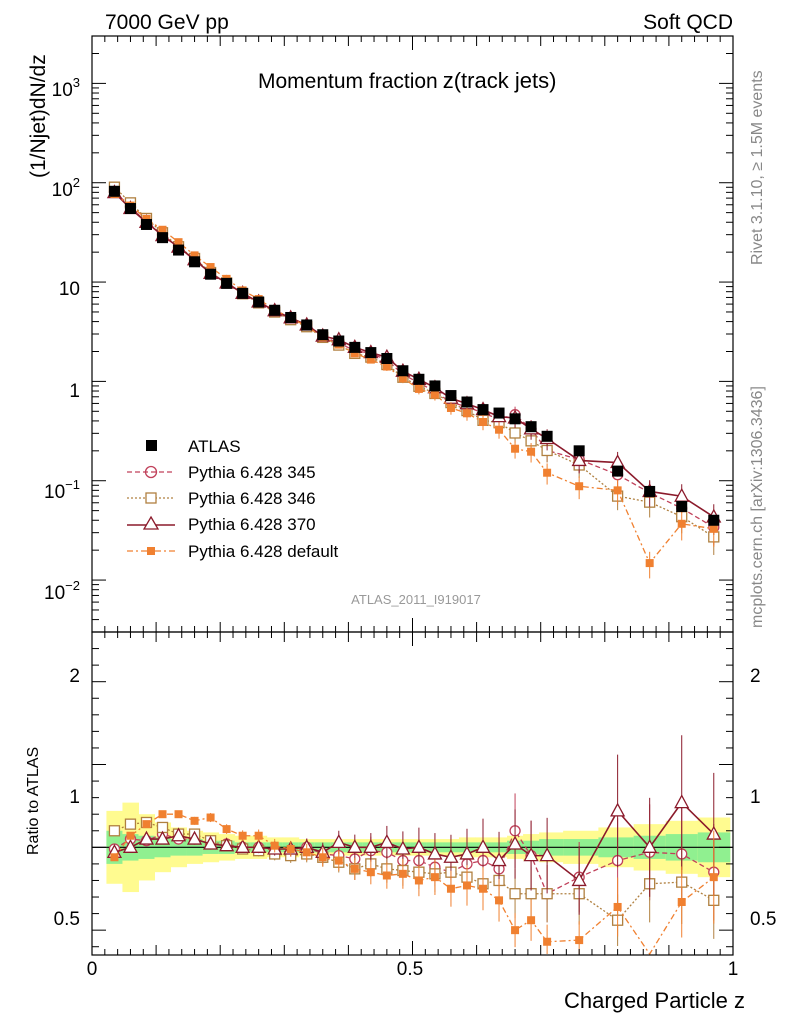 This screenshot has width=786, height=1024. I want to click on legend-entry-345: Pythia 6.428 345, so click(221, 472).